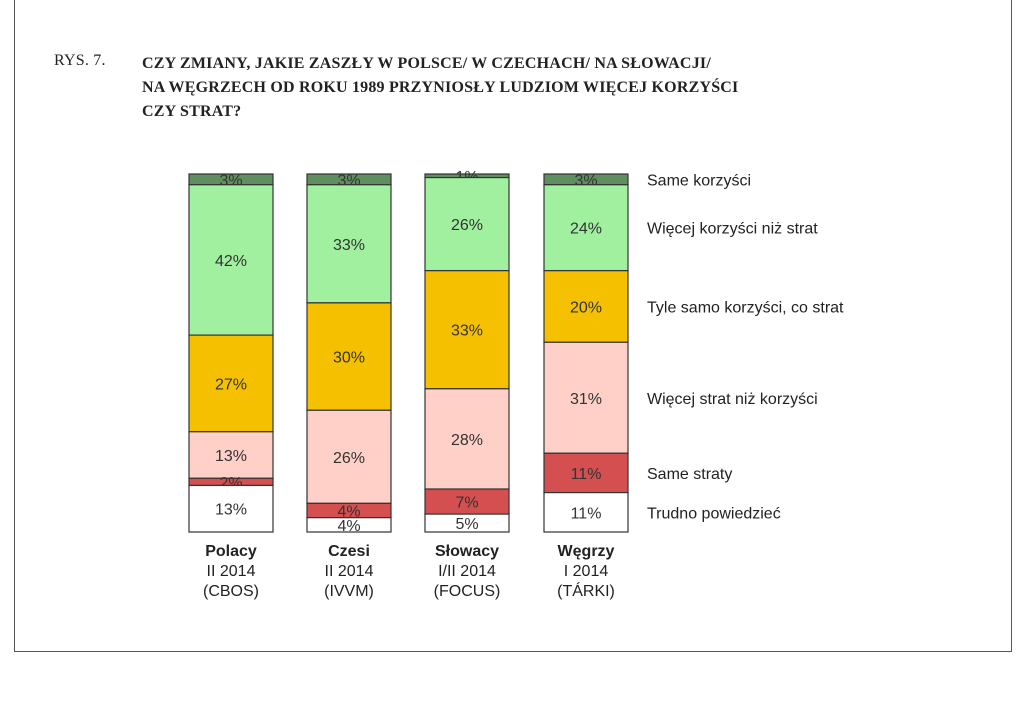 The image size is (1024, 704). I want to click on category-period: I 2014, so click(586, 571).